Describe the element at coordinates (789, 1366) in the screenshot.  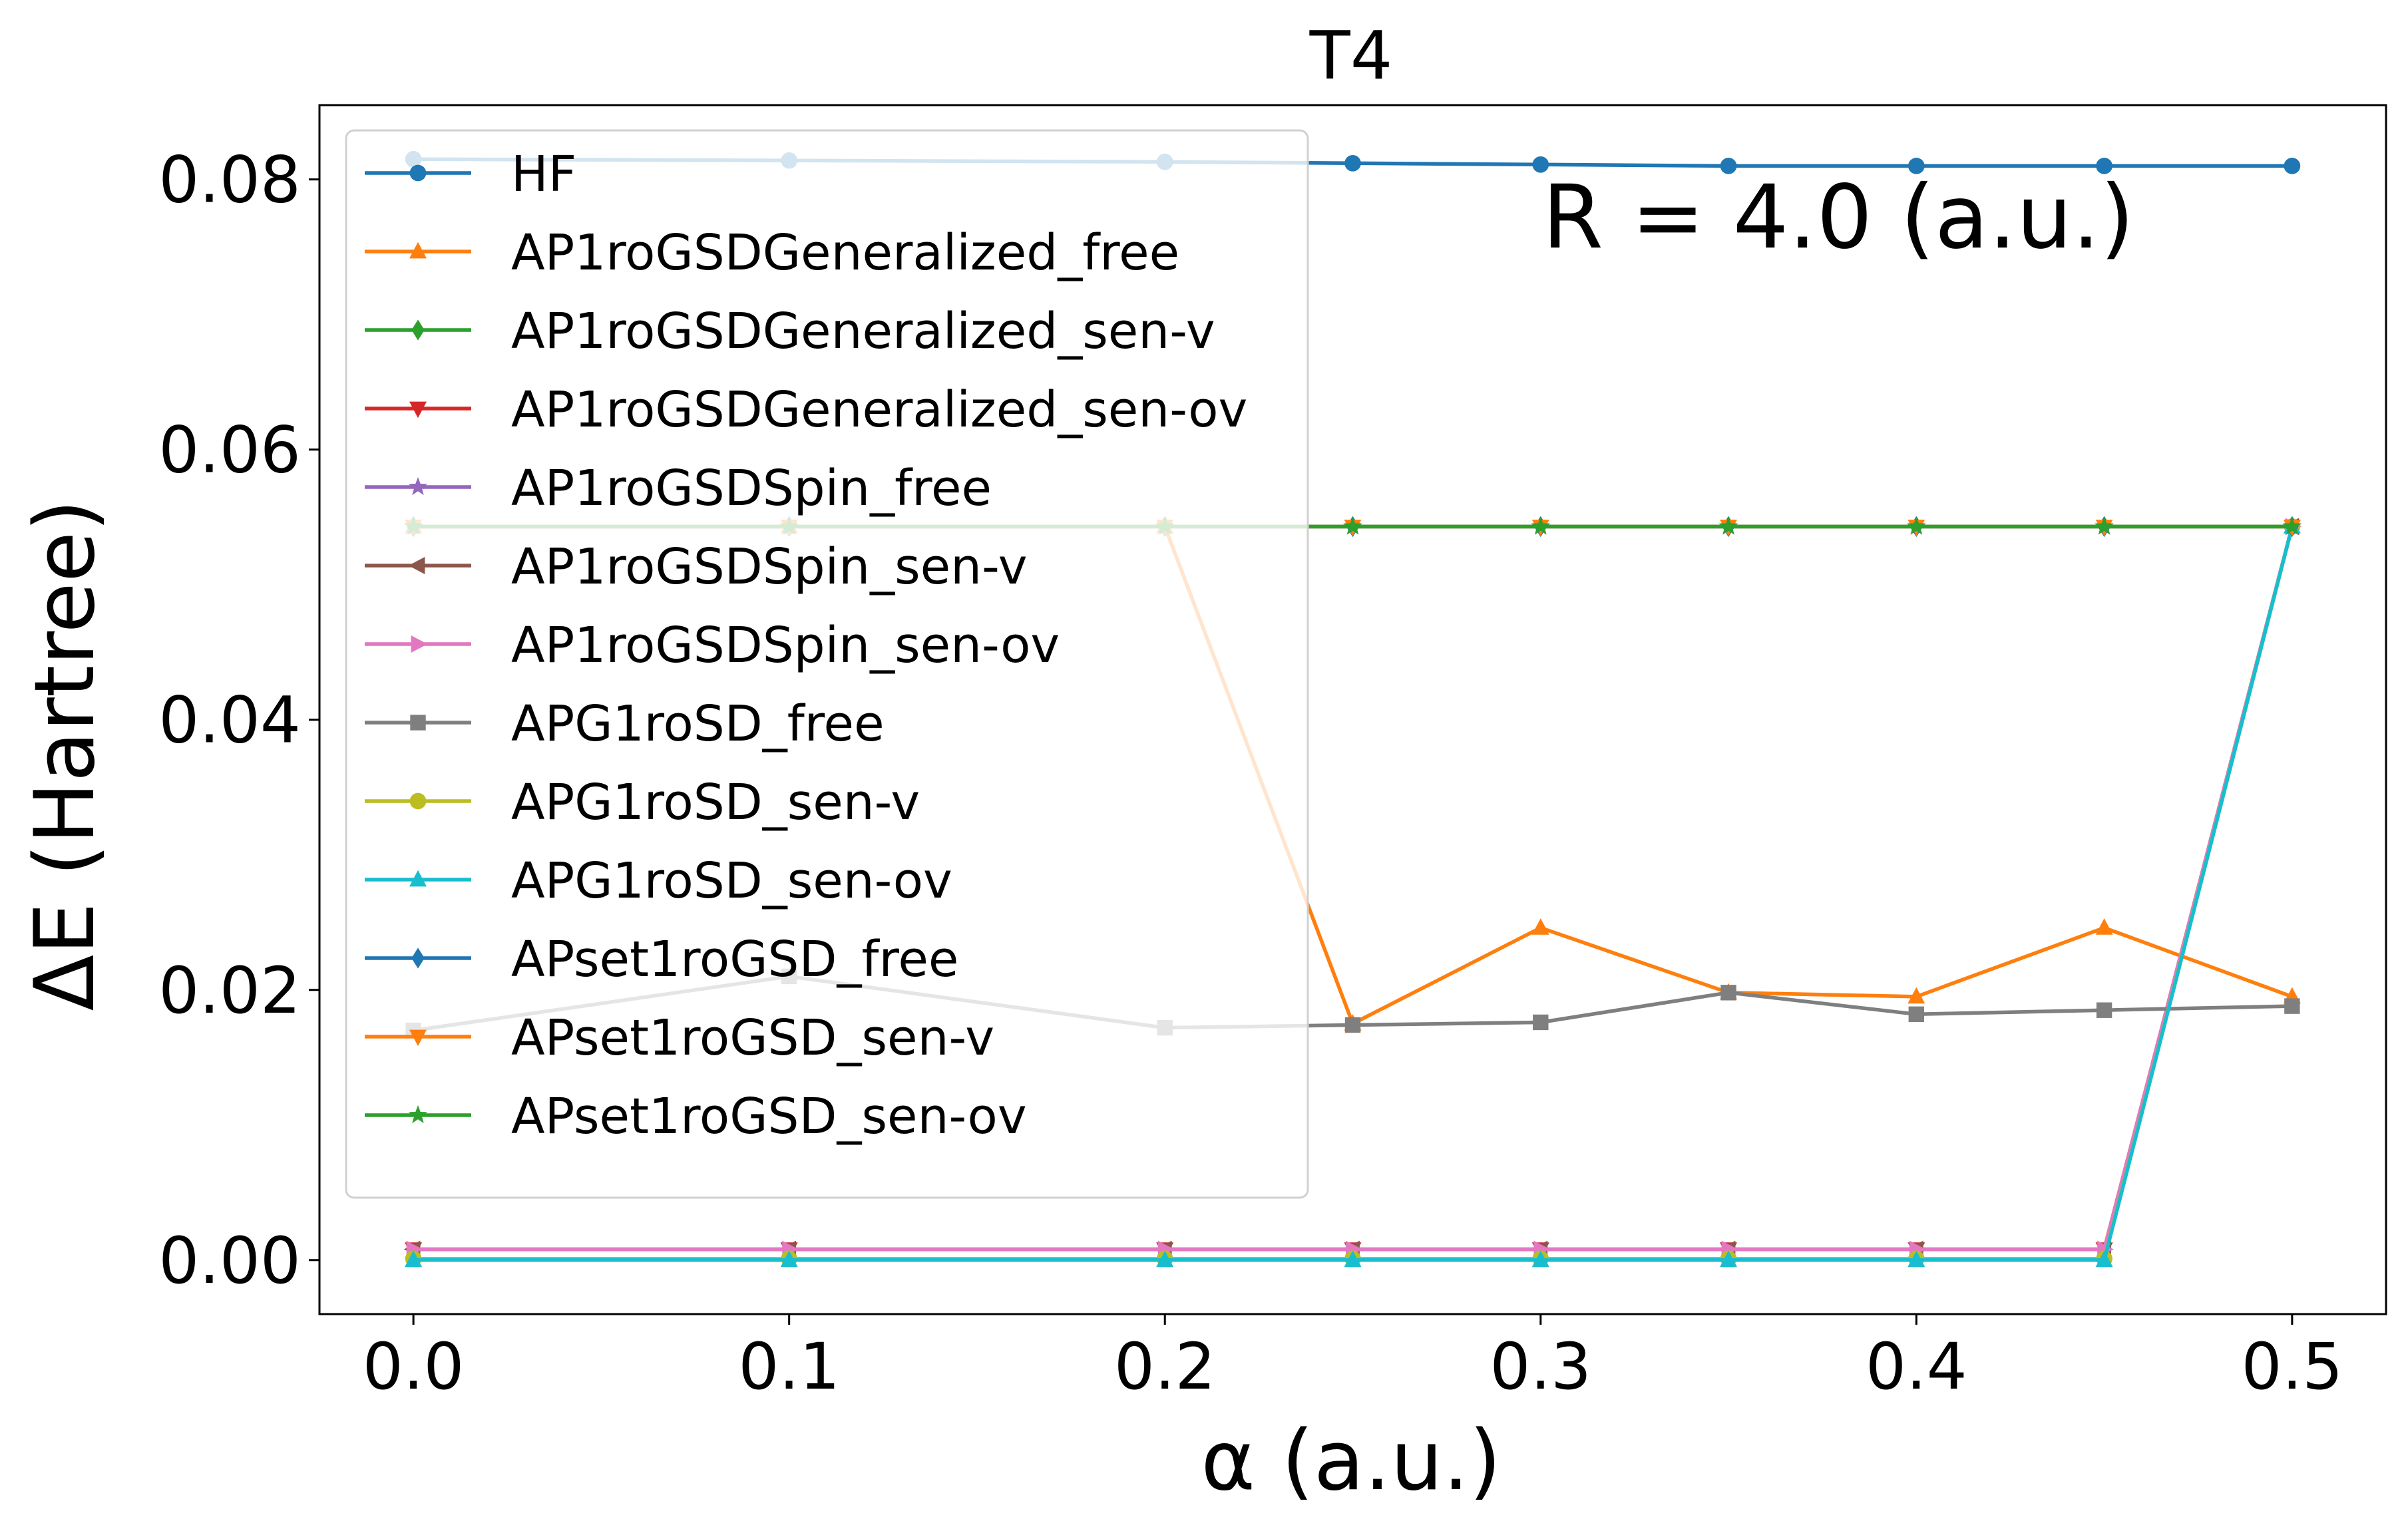
I see `x-tick-label: 0.1` at that location.